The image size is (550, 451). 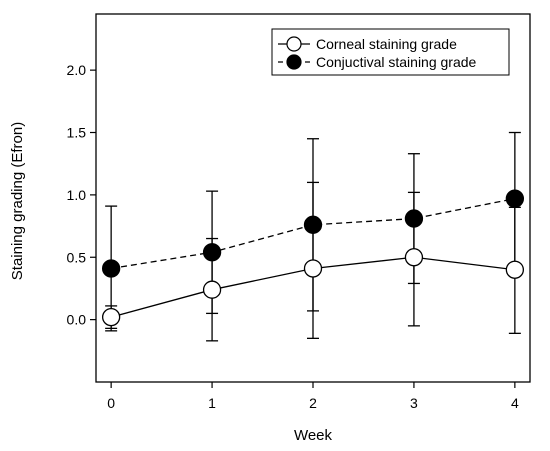 I want to click on legend-marker-conjunctival, so click(x=294, y=62).